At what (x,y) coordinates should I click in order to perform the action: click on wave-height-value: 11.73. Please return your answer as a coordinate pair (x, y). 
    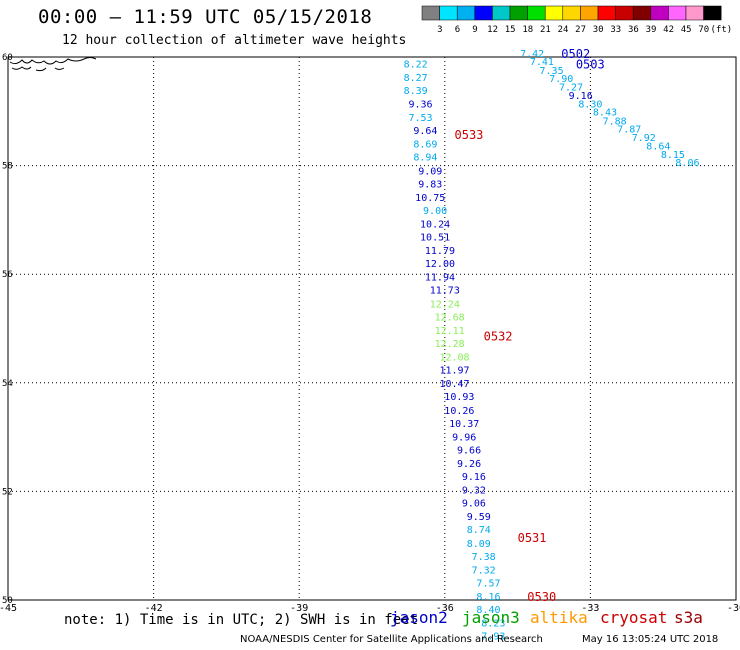
    Looking at the image, I should click on (445, 291).